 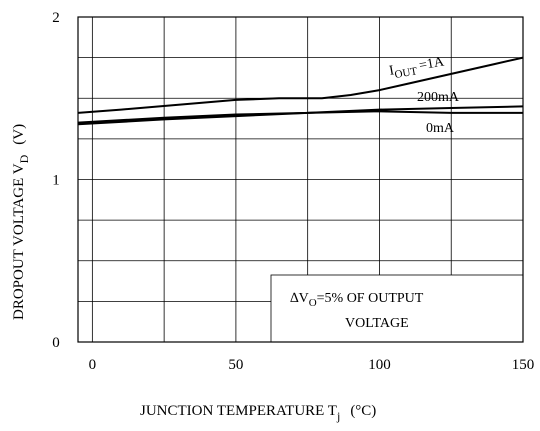 I want to click on annotation-line2: VOLTAGE, so click(x=377, y=323).